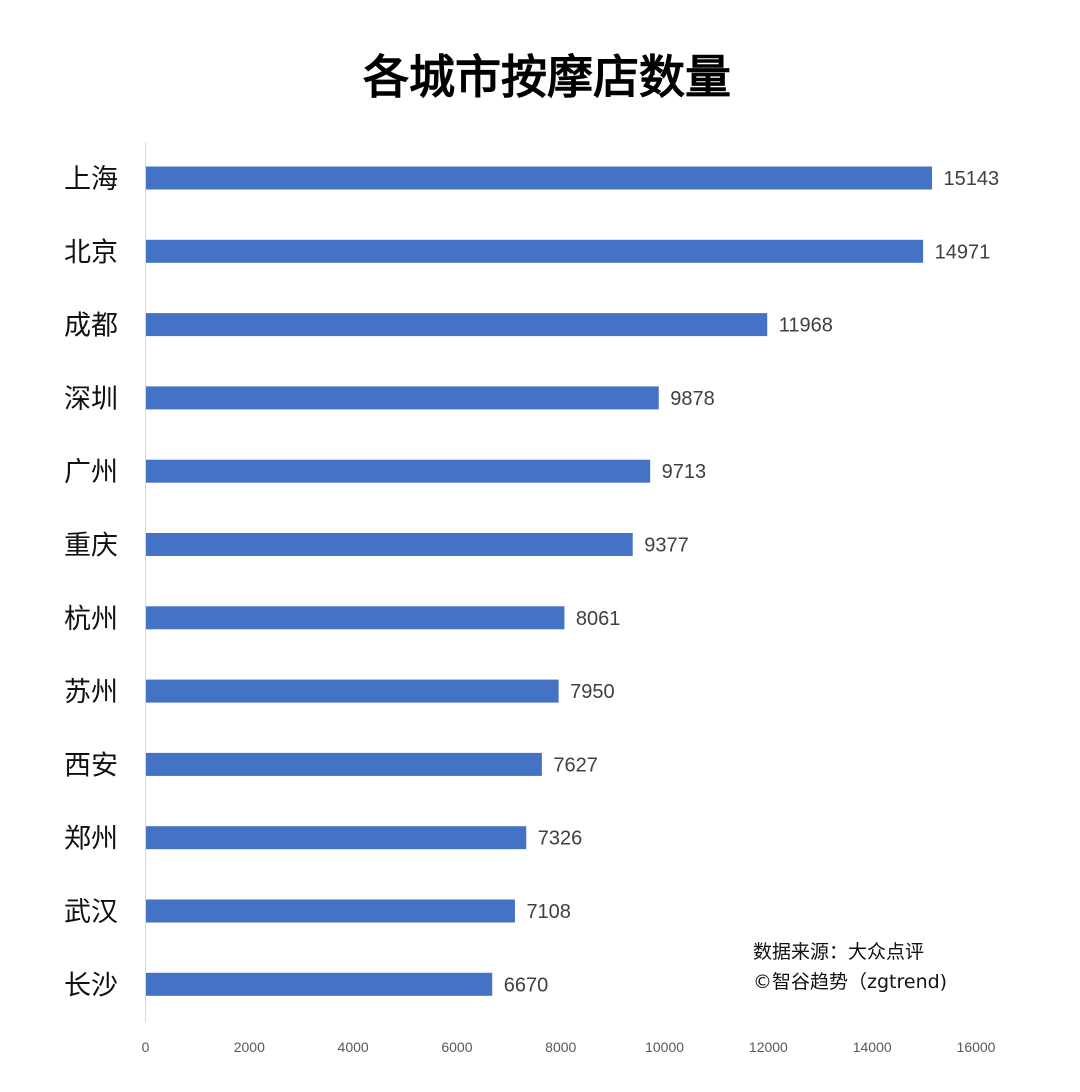 The image size is (1080, 1092). Describe the element at coordinates (547, 77) in the screenshot. I see `chart-title: 各城市按摩店数量` at that location.